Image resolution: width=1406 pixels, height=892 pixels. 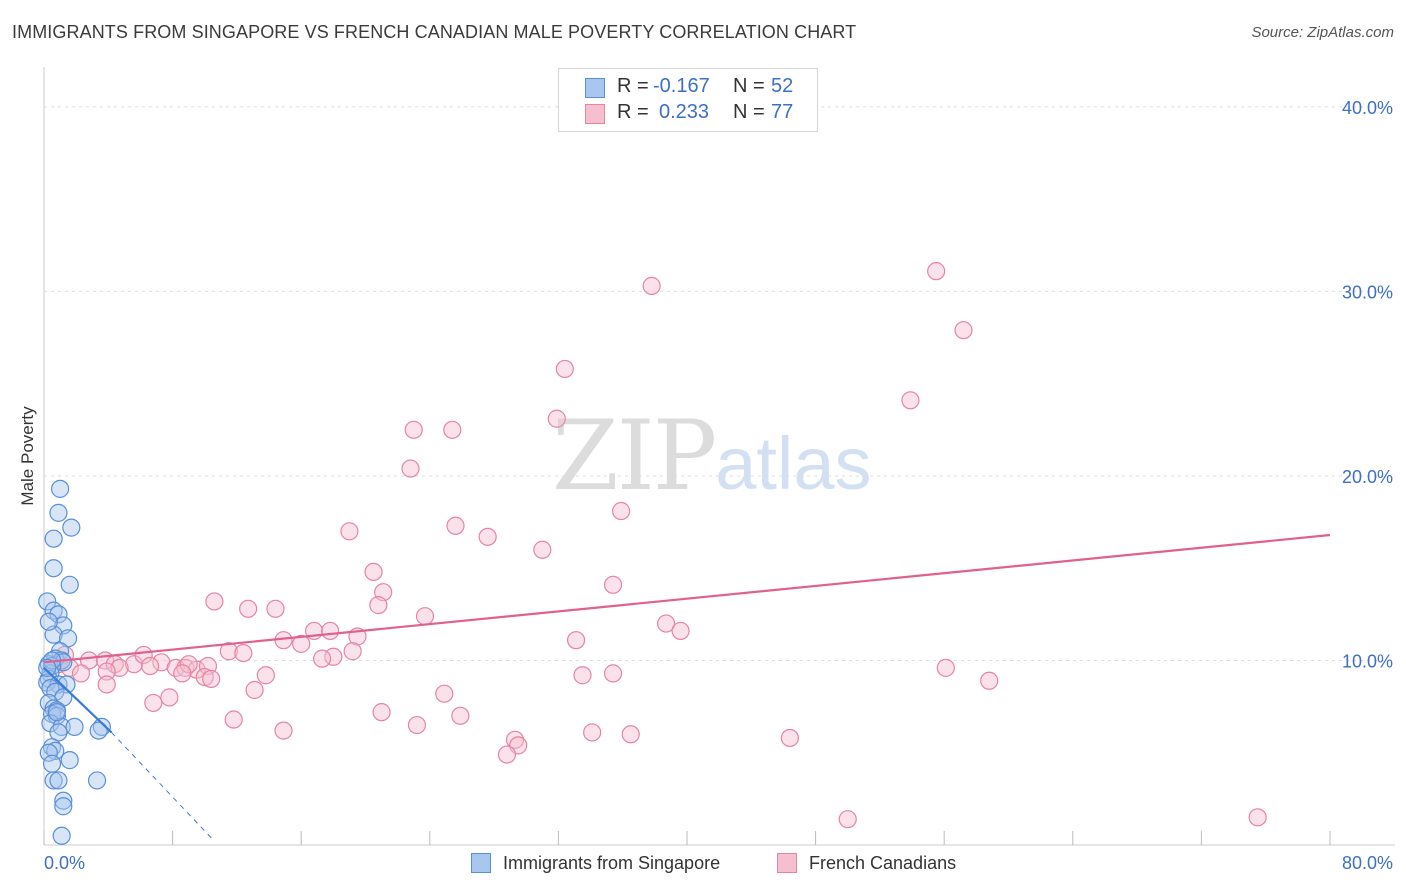 I want to click on y-axis-title: Male Poverty, so click(x=27, y=456).